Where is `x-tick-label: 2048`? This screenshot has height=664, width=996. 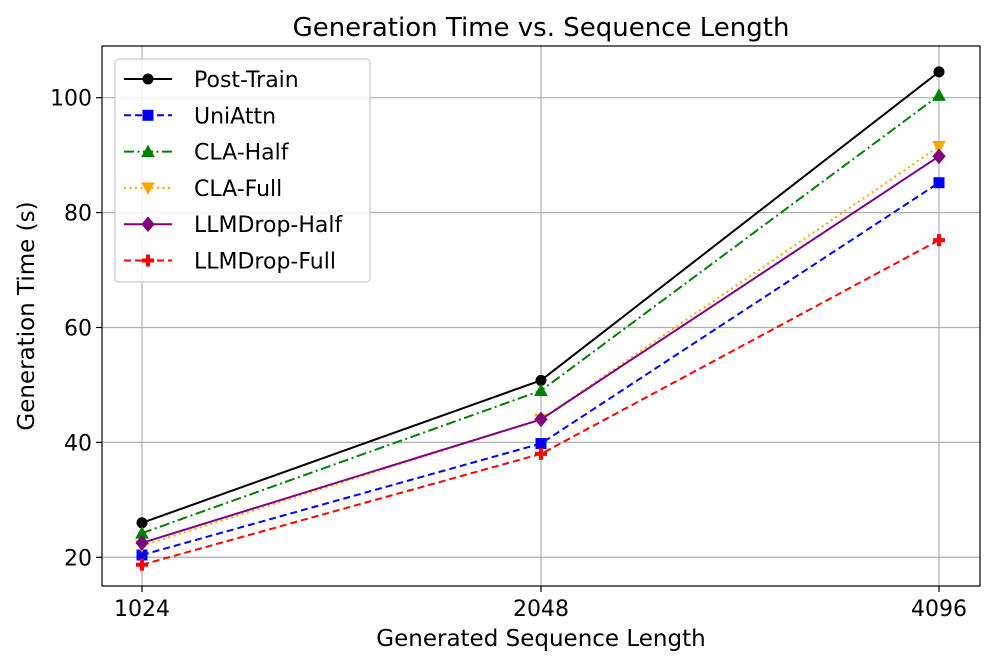 x-tick-label: 2048 is located at coordinates (541, 609).